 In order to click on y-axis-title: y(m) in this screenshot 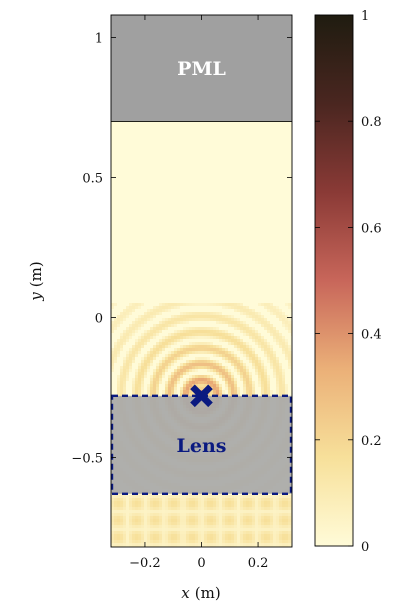, I will do `click(36, 281)`.